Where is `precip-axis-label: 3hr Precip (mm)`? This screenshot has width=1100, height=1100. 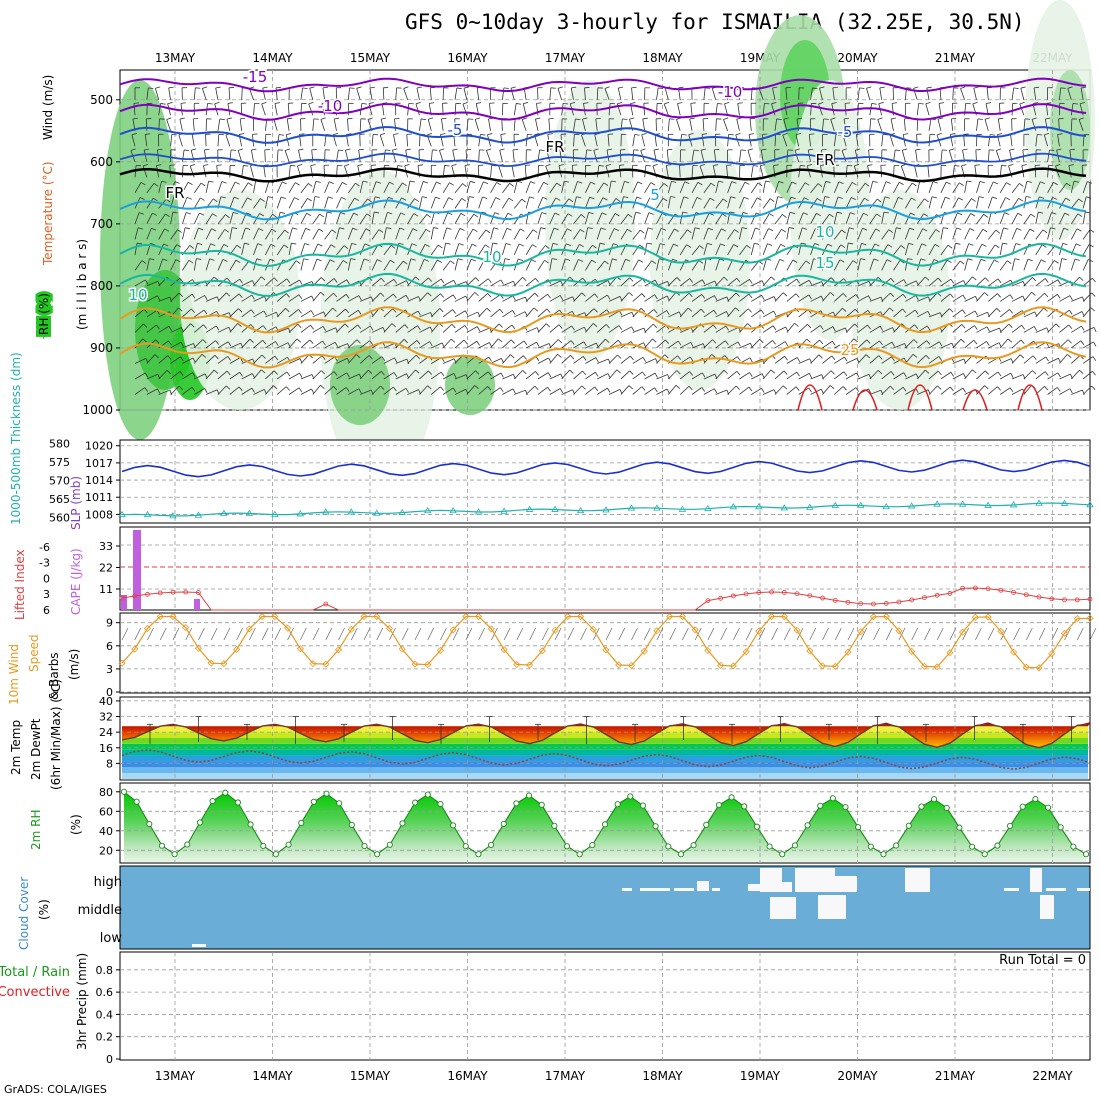
precip-axis-label: 3hr Precip (mm) is located at coordinates (82, 1001).